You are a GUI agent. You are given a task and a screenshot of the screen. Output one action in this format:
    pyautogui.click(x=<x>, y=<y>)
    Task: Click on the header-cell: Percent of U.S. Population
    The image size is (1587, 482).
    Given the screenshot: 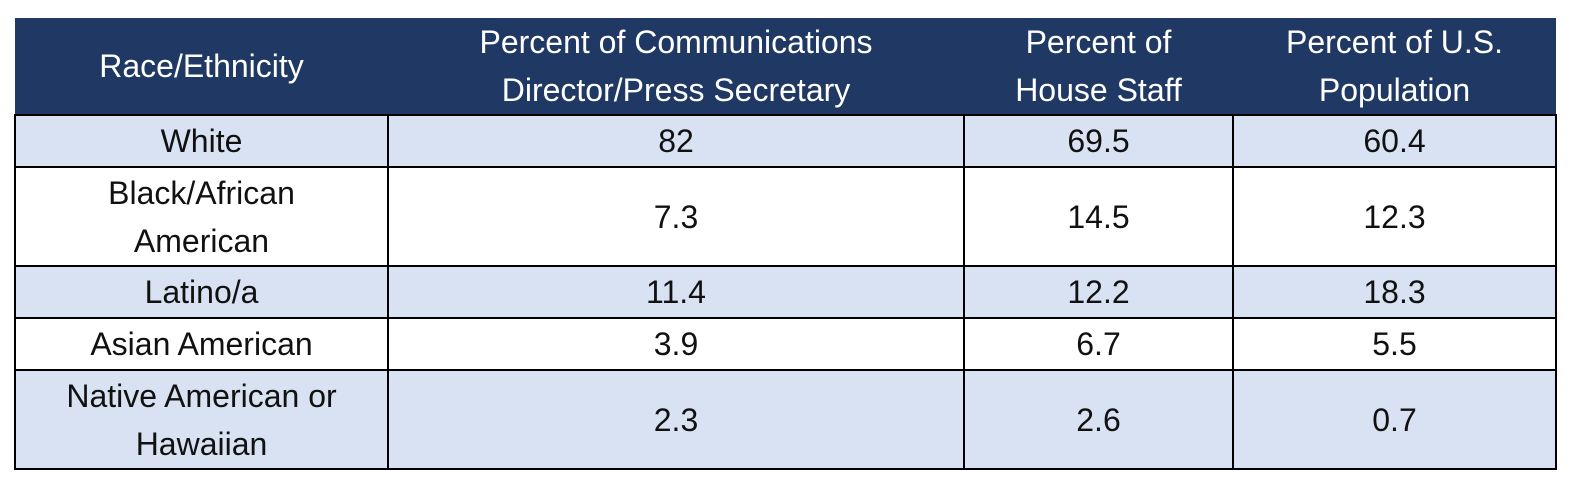 What is the action you would take?
    pyautogui.click(x=1394, y=66)
    